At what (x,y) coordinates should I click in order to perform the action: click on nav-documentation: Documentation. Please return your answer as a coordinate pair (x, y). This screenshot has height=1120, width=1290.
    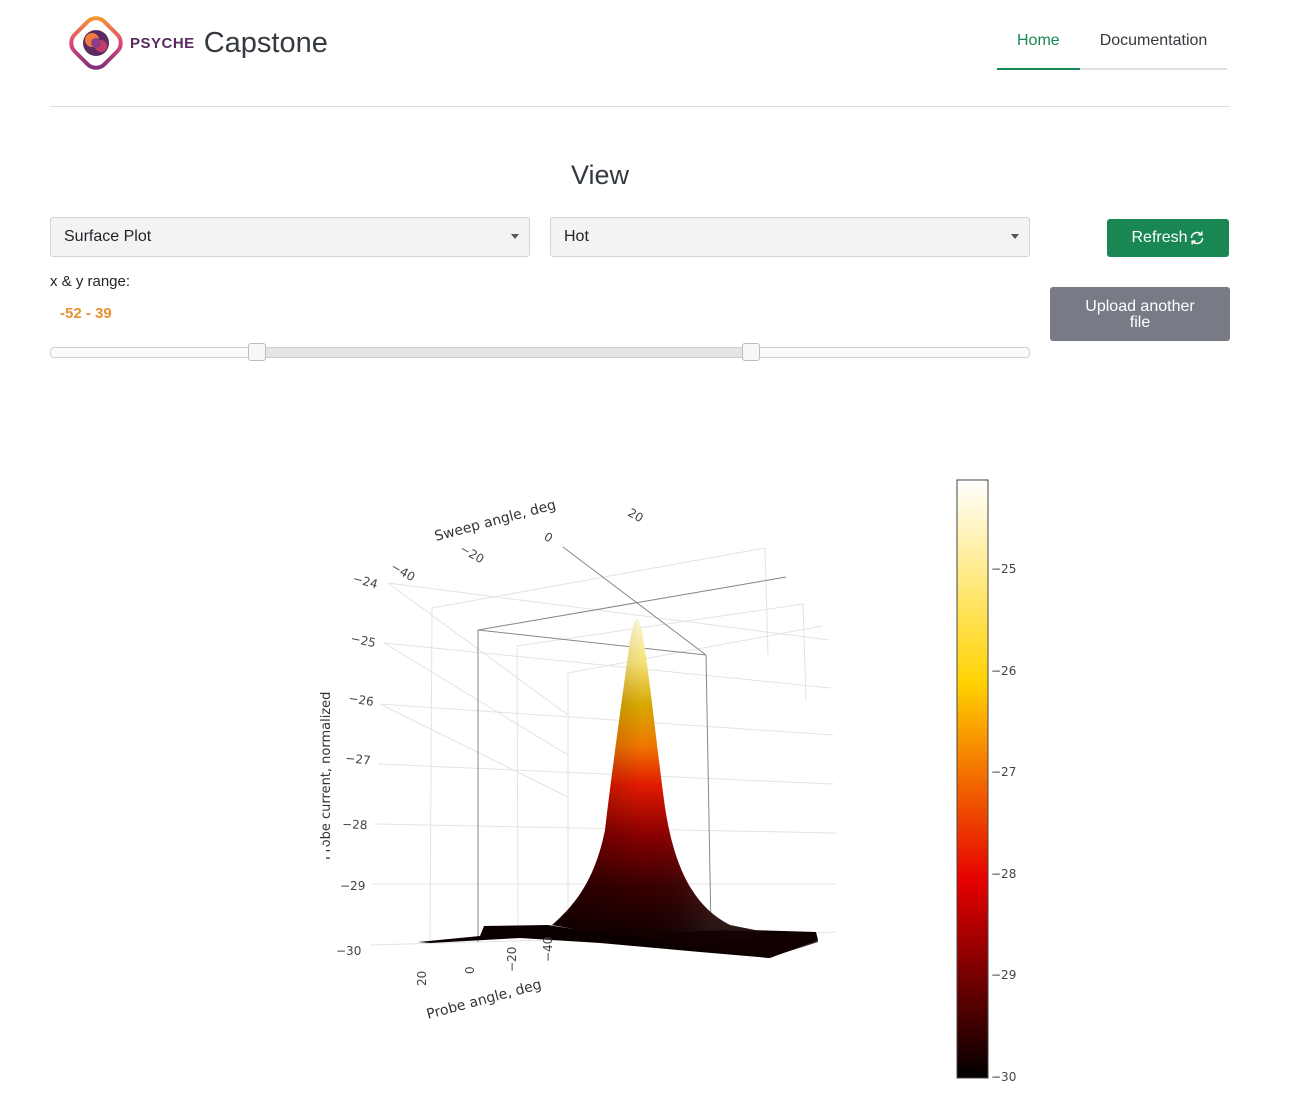
    Looking at the image, I should click on (1153, 44).